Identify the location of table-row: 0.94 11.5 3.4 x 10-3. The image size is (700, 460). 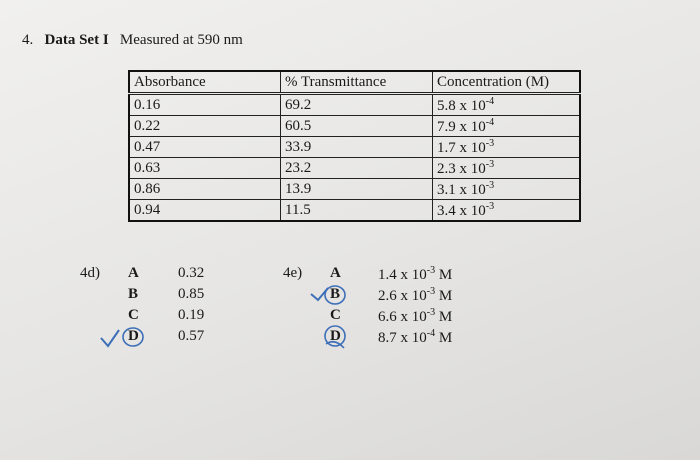
(354, 210).